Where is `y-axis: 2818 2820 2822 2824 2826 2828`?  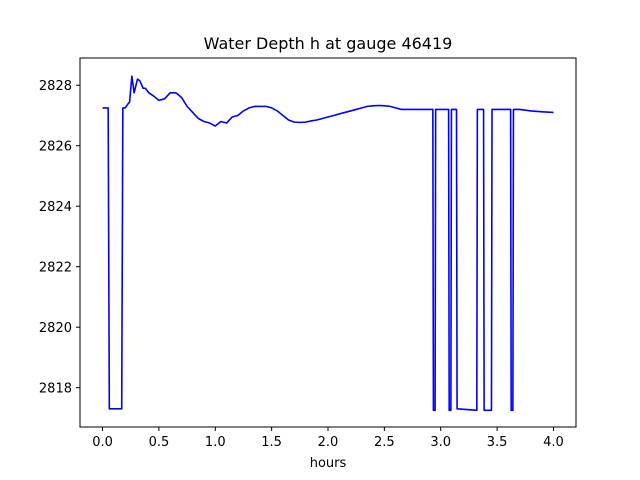
y-axis: 2818 2820 2822 2824 2826 2828 is located at coordinates (59, 238).